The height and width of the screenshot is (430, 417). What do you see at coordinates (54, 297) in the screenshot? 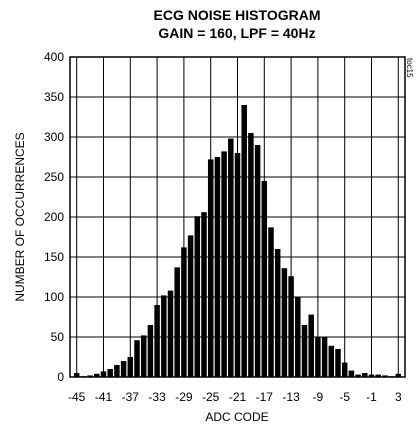
I see `y-tick-label: 100` at bounding box center [54, 297].